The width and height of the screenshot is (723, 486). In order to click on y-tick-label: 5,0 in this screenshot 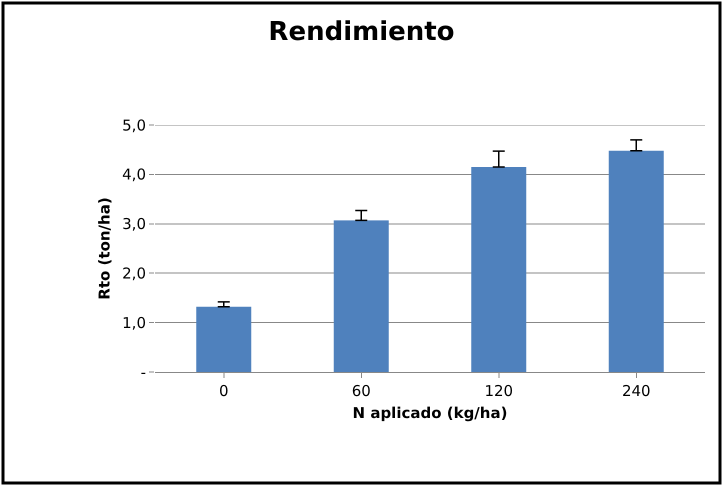, I will do `click(134, 125)`.